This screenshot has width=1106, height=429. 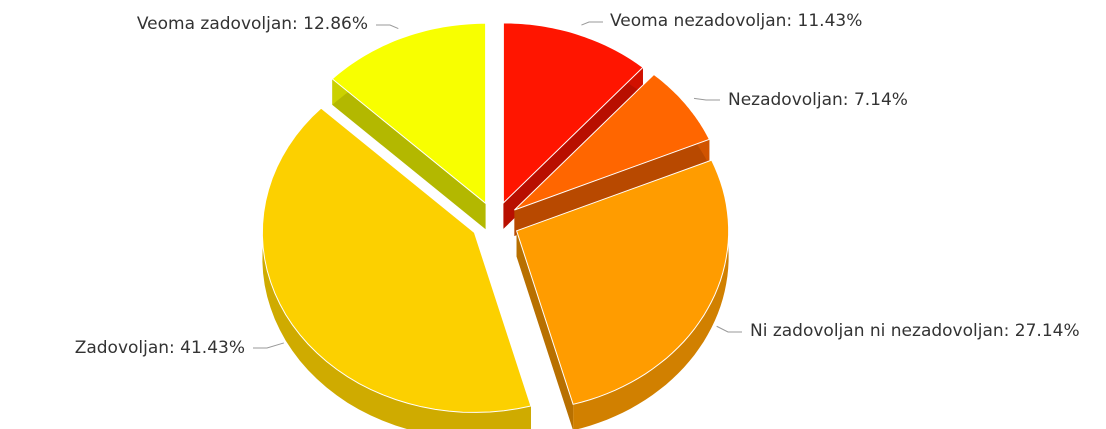 What do you see at coordinates (736, 21) in the screenshot?
I see `slice-label: Veoma nezadovoljan: 11.43%` at bounding box center [736, 21].